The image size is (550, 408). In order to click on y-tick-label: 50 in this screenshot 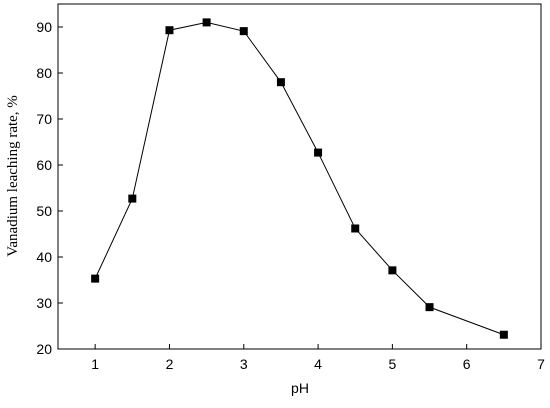, I will do `click(44, 211)`.